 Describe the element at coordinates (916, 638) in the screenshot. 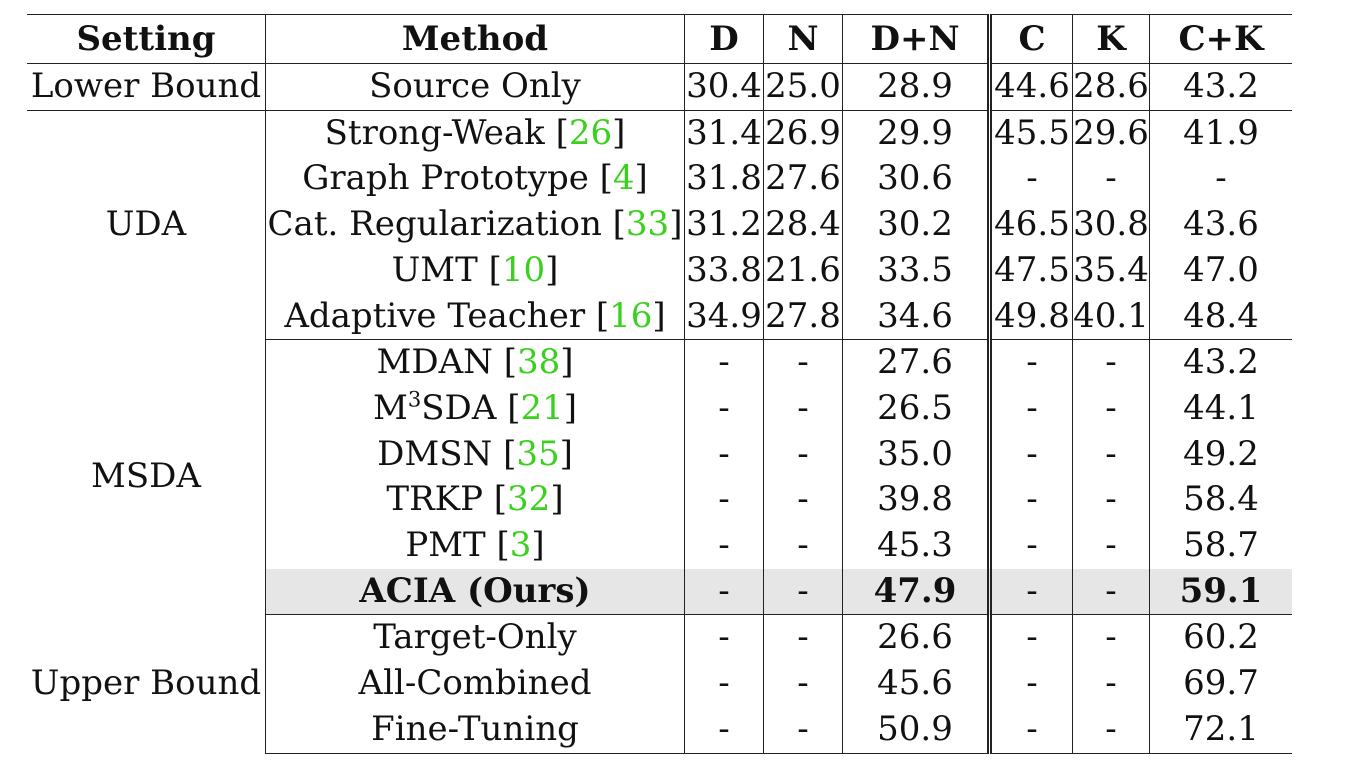

I see `value-cell-dn: 26.6` at that location.